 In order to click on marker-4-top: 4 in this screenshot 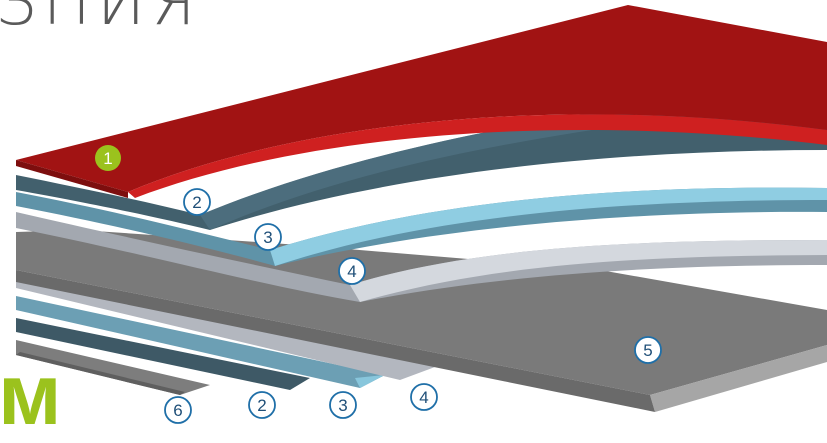, I will do `click(352, 271)`.